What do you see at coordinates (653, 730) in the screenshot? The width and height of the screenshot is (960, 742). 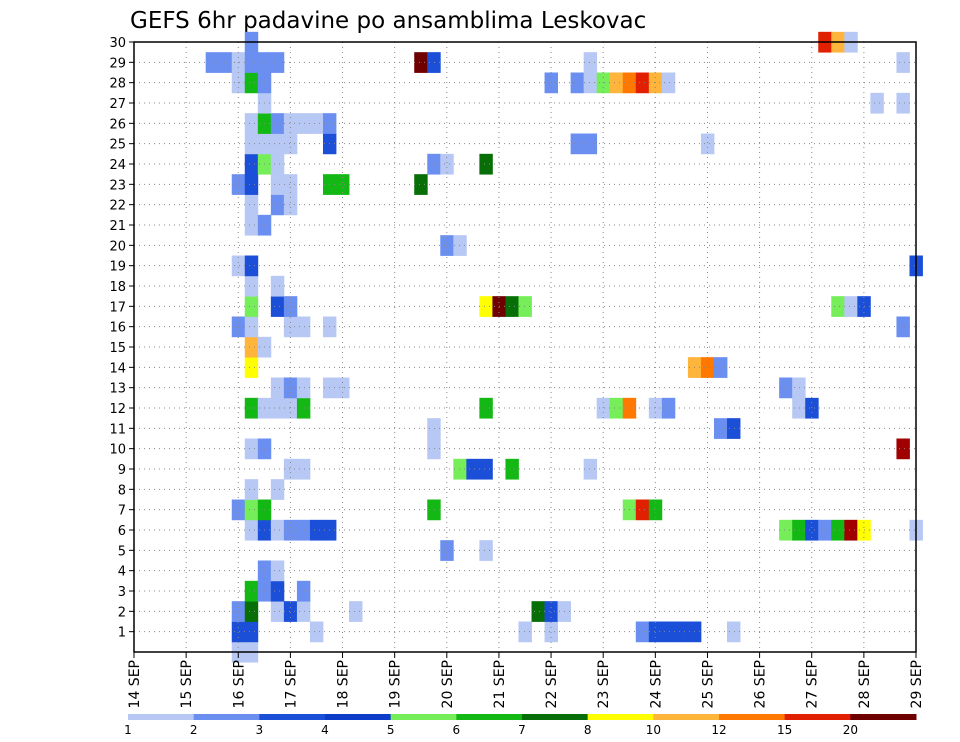 I see `legend-label: 10` at bounding box center [653, 730].